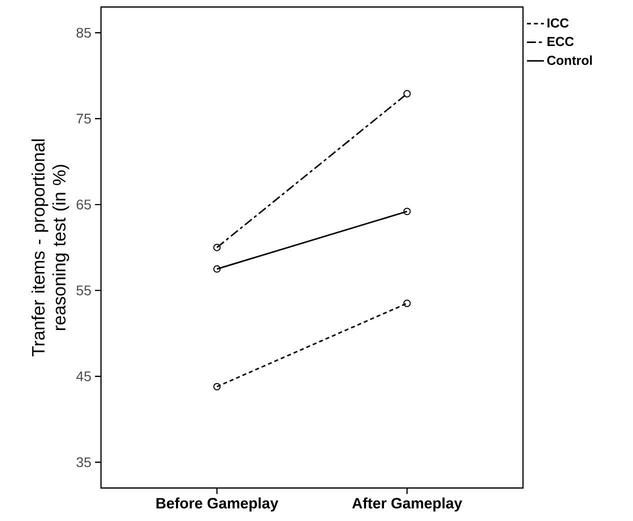  What do you see at coordinates (558, 23) in the screenshot?
I see `legend-label: ICC` at bounding box center [558, 23].